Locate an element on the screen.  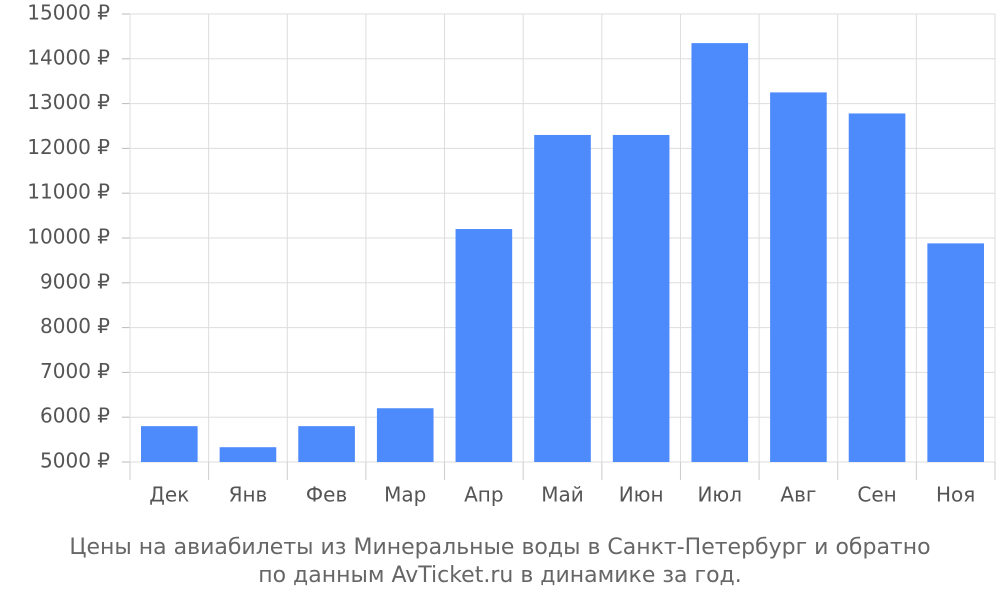
y-tick-label: 8000 ₽ is located at coordinates (75, 326).